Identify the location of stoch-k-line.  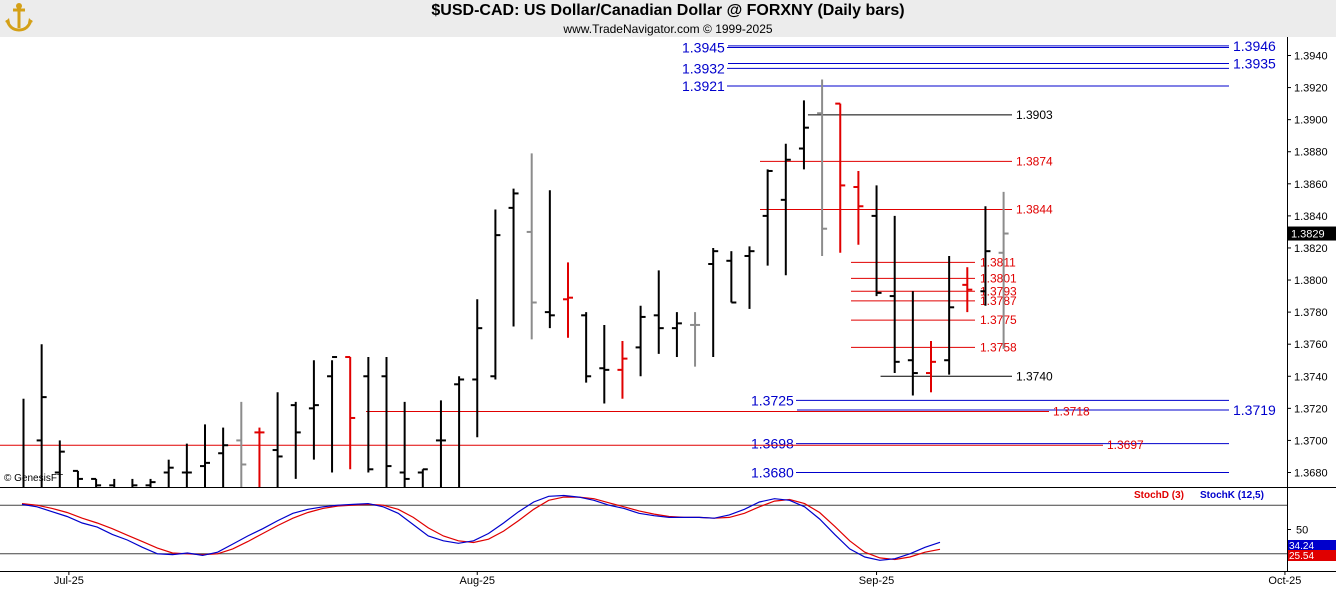
(481, 527).